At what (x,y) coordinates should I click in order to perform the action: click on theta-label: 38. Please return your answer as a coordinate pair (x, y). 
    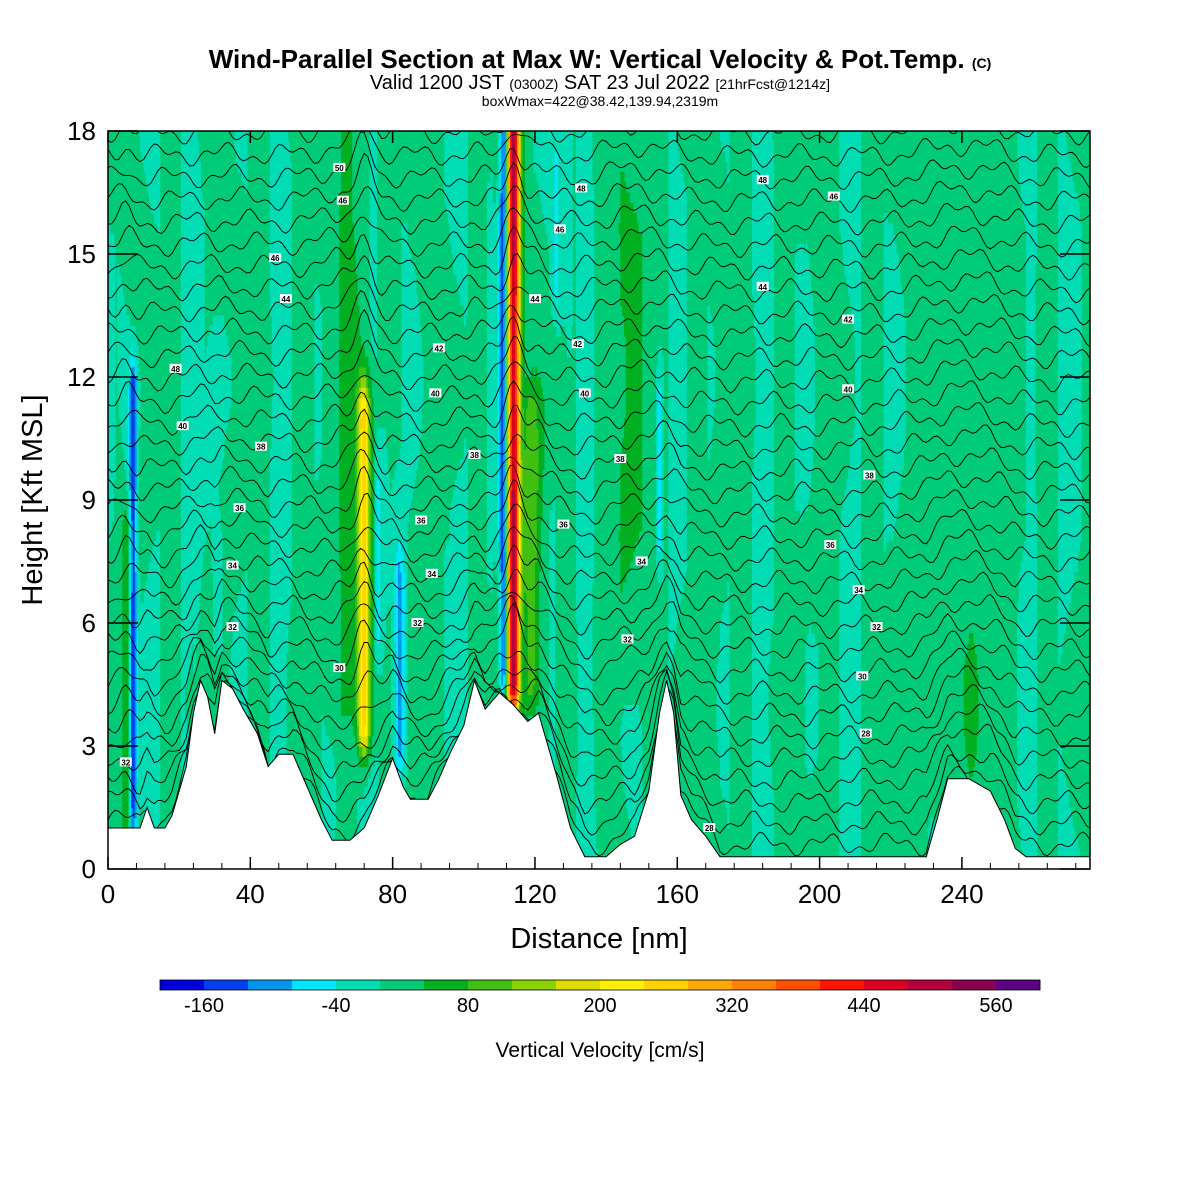
    Looking at the image, I should click on (474, 455).